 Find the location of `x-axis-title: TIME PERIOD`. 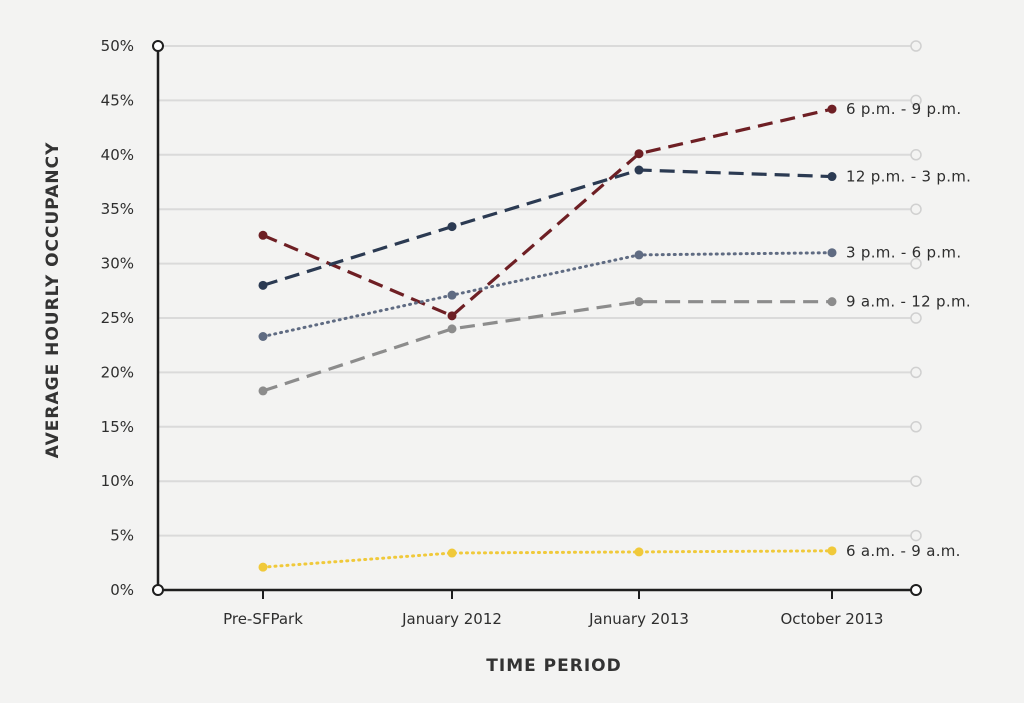

x-axis-title: TIME PERIOD is located at coordinates (553, 666).